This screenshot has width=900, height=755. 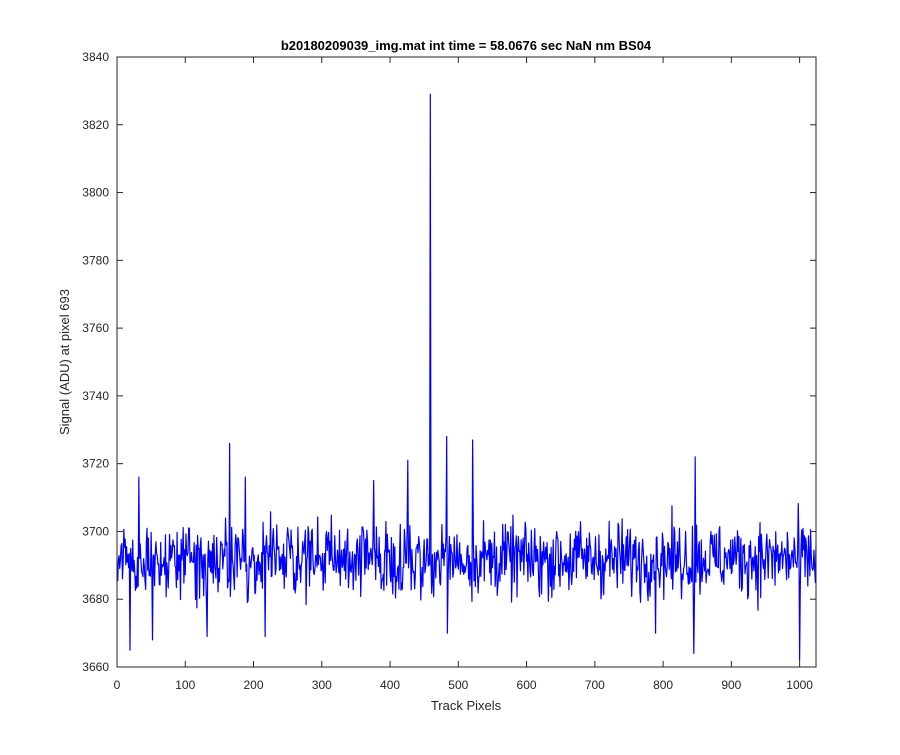 I want to click on y-tick-label: 3660, so click(x=95, y=667).